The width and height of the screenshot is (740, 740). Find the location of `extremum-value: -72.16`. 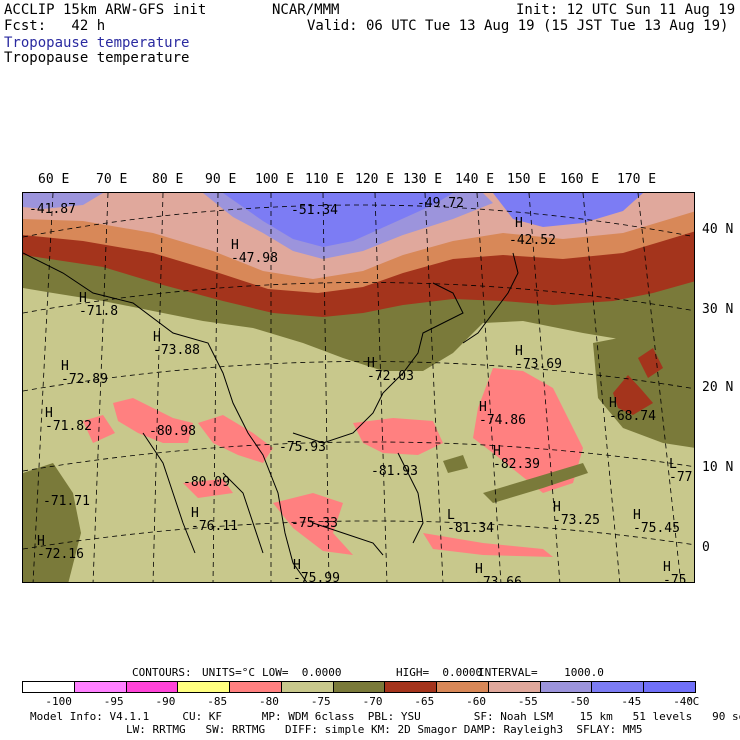

extremum-value: -72.16 is located at coordinates (60, 554).